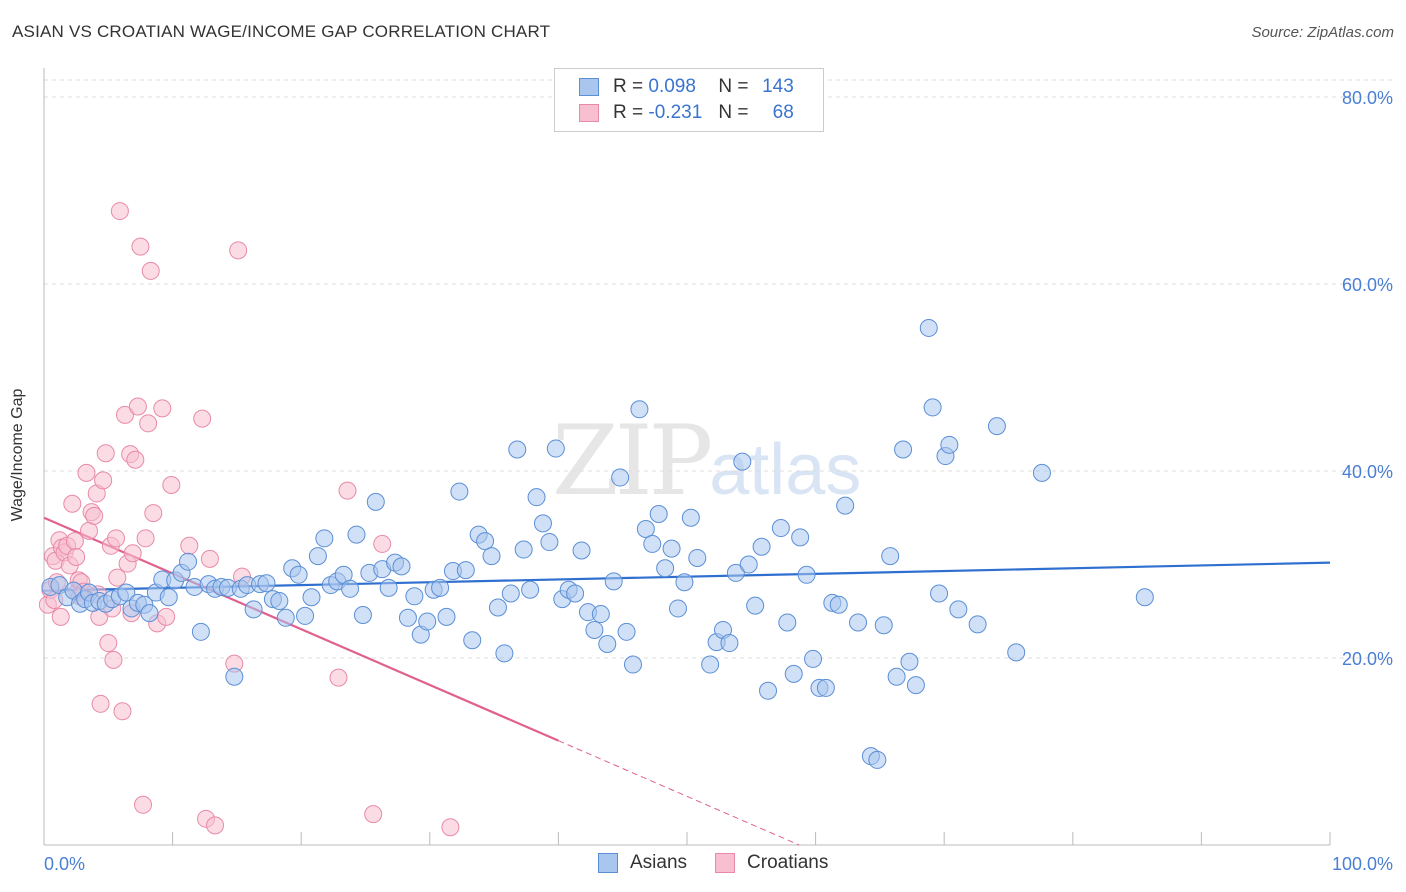 Image resolution: width=1406 pixels, height=892 pixels. I want to click on correlation-legend: R = 0.098 N = 143 R = -0.231 N = 68, so click(689, 100).